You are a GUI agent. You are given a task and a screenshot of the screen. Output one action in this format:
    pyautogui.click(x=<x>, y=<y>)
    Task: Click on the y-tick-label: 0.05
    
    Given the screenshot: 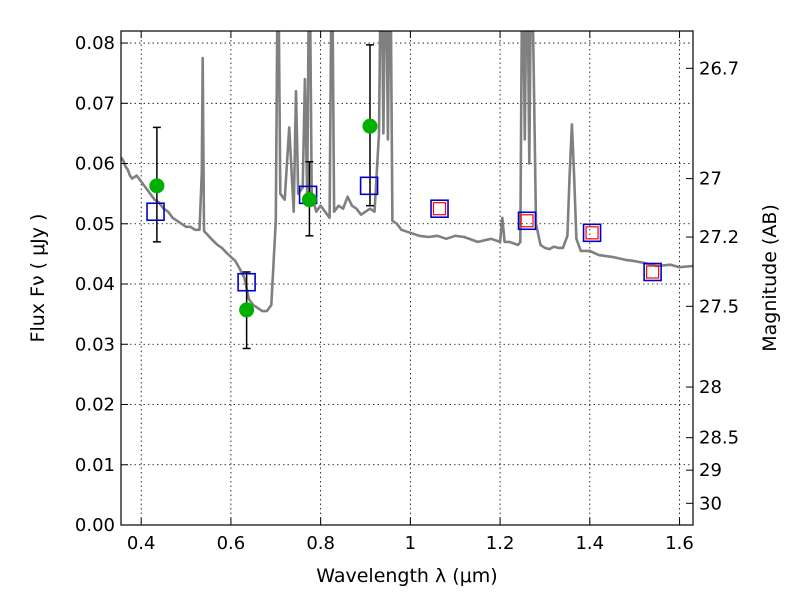 What is the action you would take?
    pyautogui.click(x=95, y=224)
    